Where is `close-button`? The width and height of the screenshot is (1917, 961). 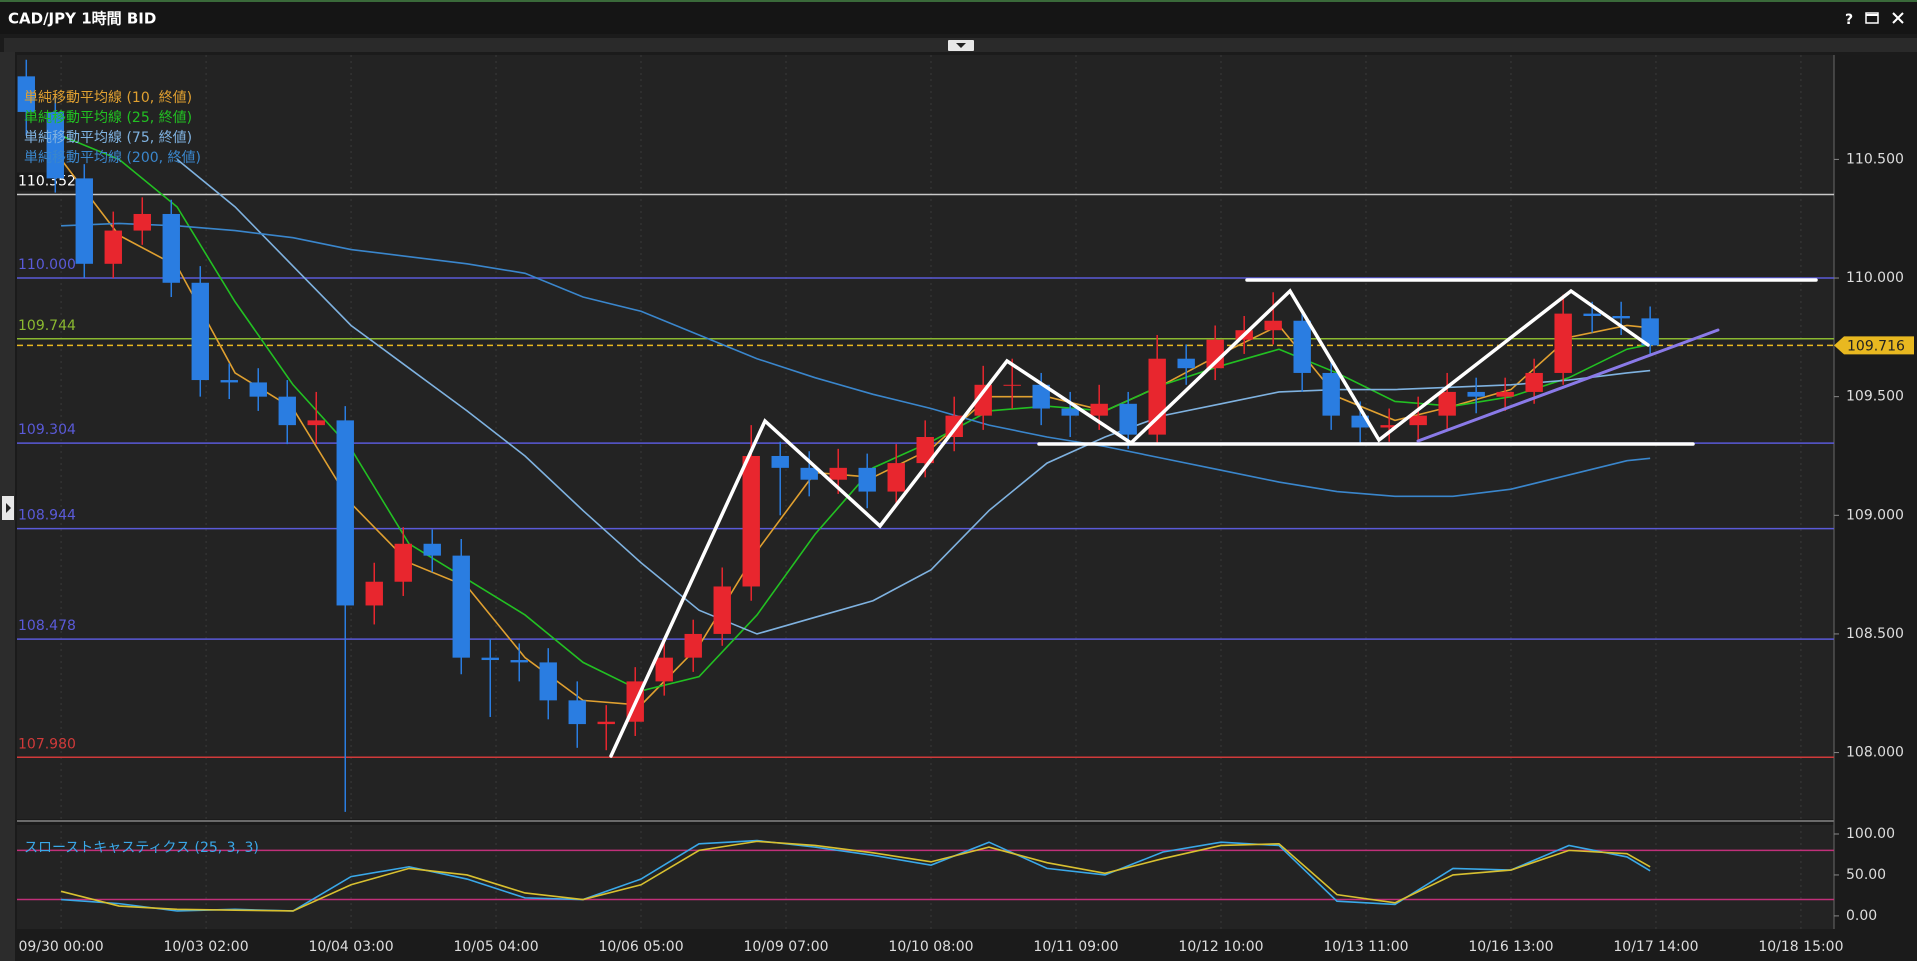
close-button is located at coordinates (1898, 18).